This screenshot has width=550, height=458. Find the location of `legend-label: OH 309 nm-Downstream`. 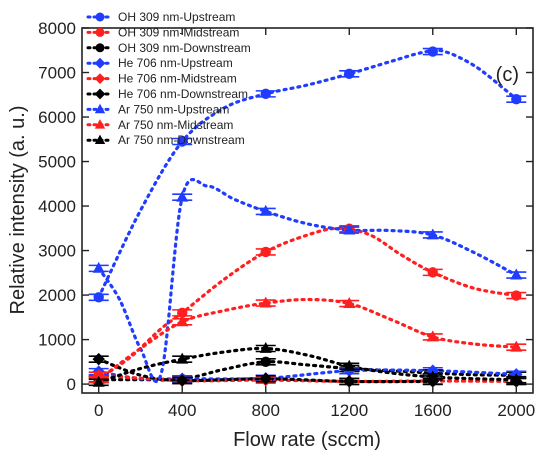

legend-label: OH 309 nm-Downstream is located at coordinates (184, 48).